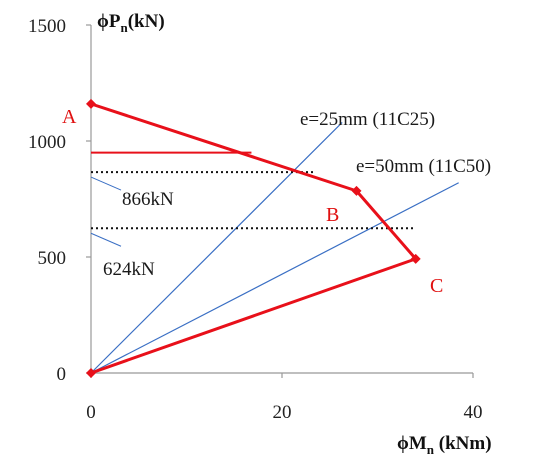 Image resolution: width=550 pixels, height=464 pixels. What do you see at coordinates (436, 286) in the screenshot?
I see `curve-point-label: C` at bounding box center [436, 286].